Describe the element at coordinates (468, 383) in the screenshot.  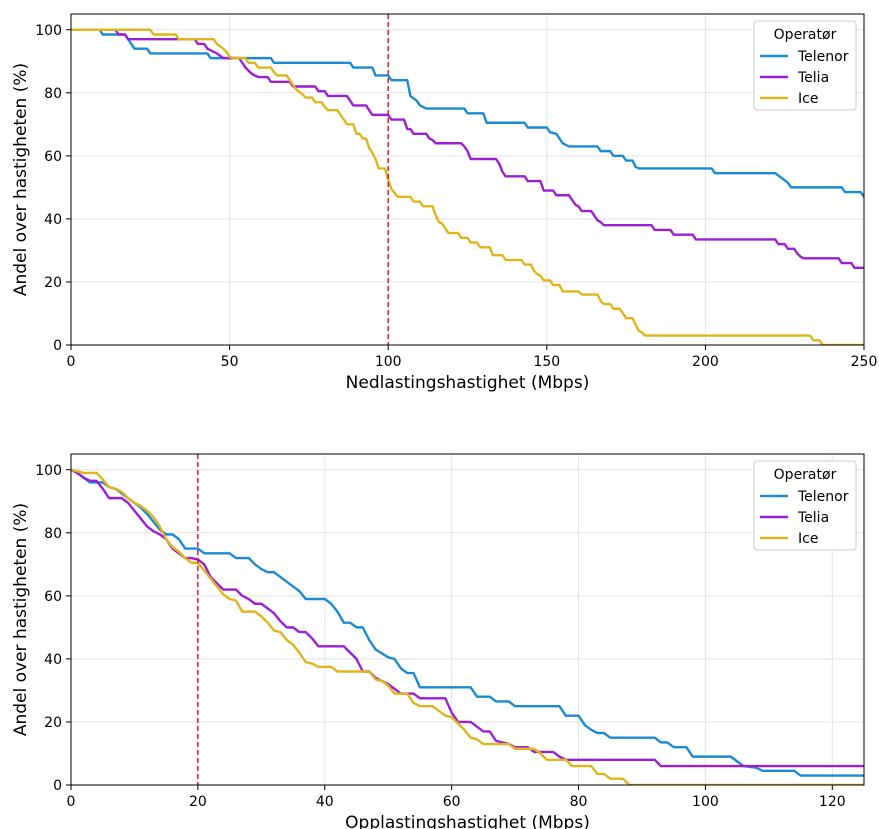
I see `x-axis-label: Nedlastingshastighet (Mbps)` at that location.